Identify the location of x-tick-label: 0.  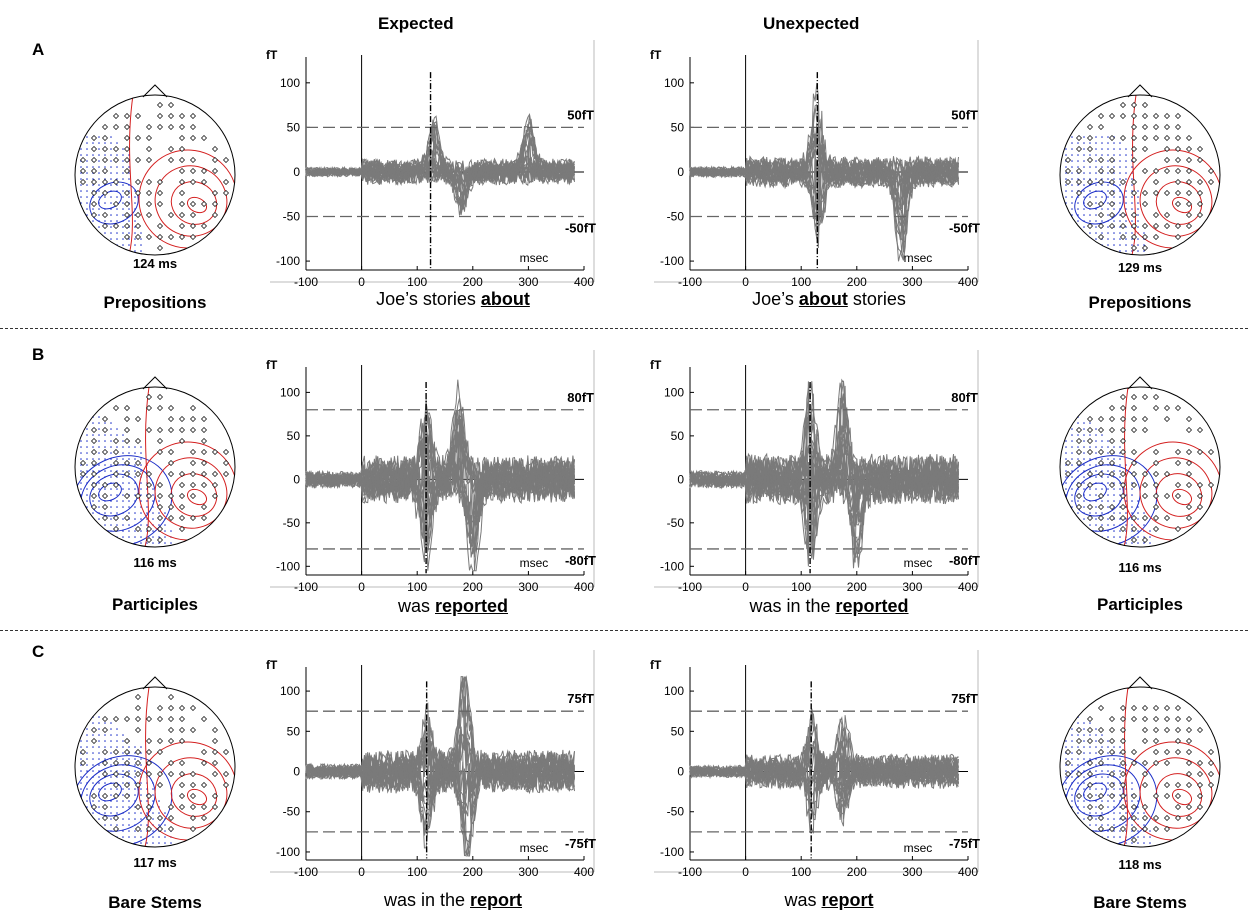
(745, 587).